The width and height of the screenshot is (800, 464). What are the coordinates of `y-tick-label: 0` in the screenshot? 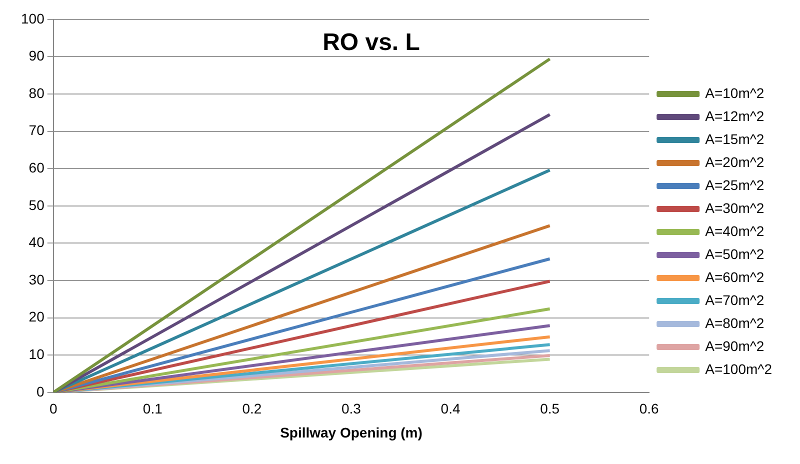 It's located at (40, 391).